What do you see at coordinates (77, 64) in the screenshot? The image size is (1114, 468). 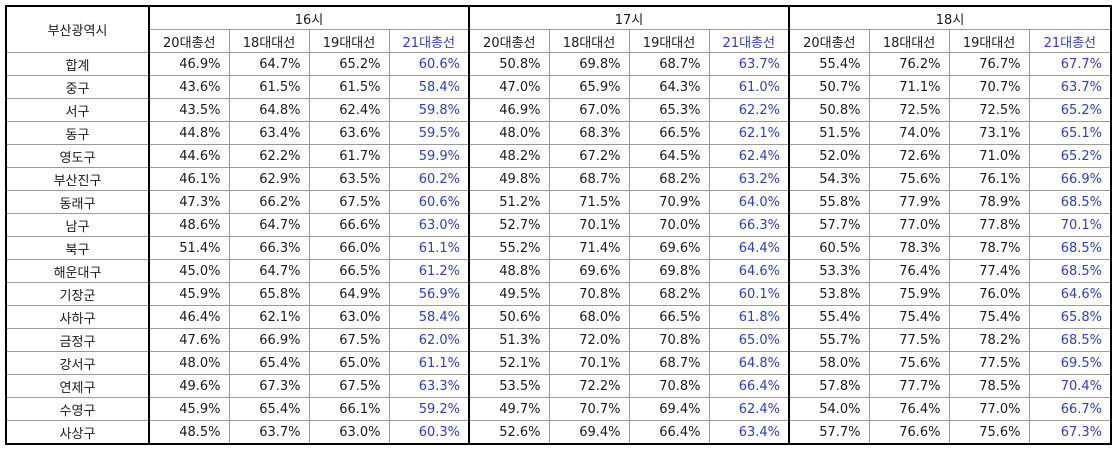 I see `region-cell: 합계` at bounding box center [77, 64].